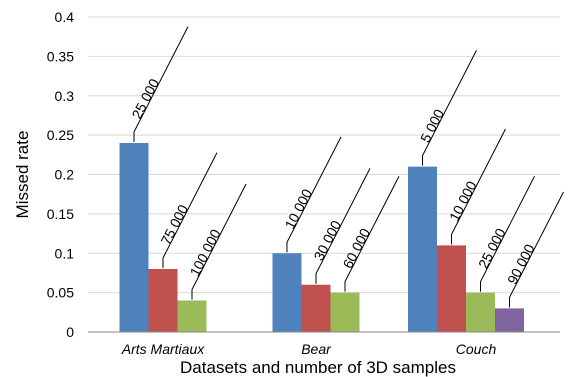  I want to click on category-label: Bear, so click(316, 349).